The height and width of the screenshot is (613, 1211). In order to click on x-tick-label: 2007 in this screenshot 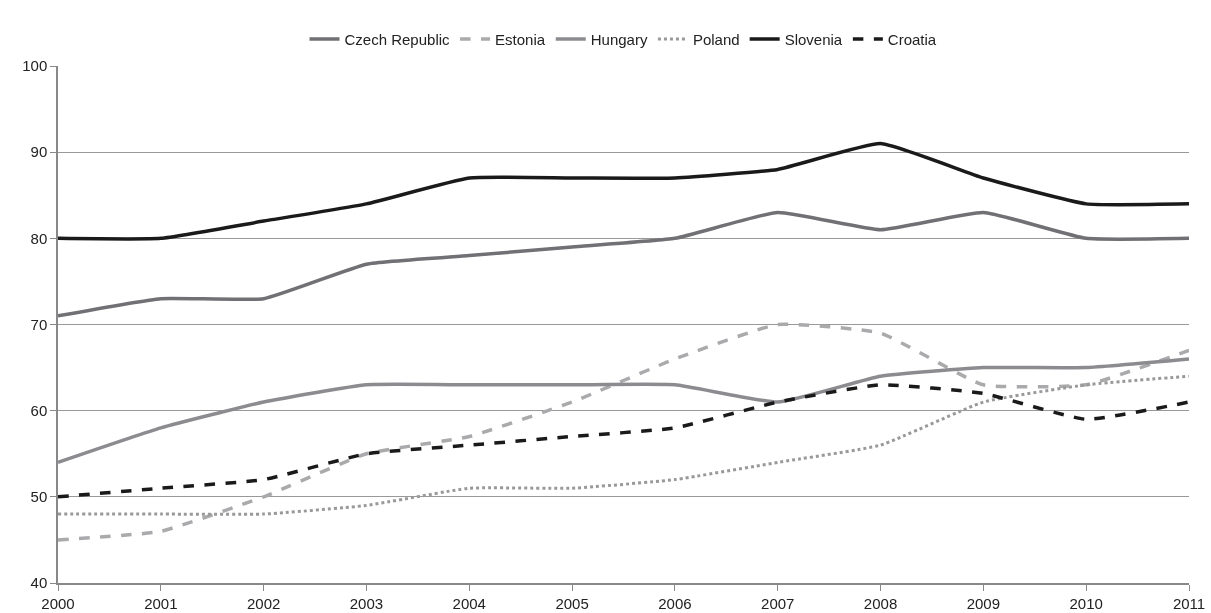, I will do `click(778, 603)`.